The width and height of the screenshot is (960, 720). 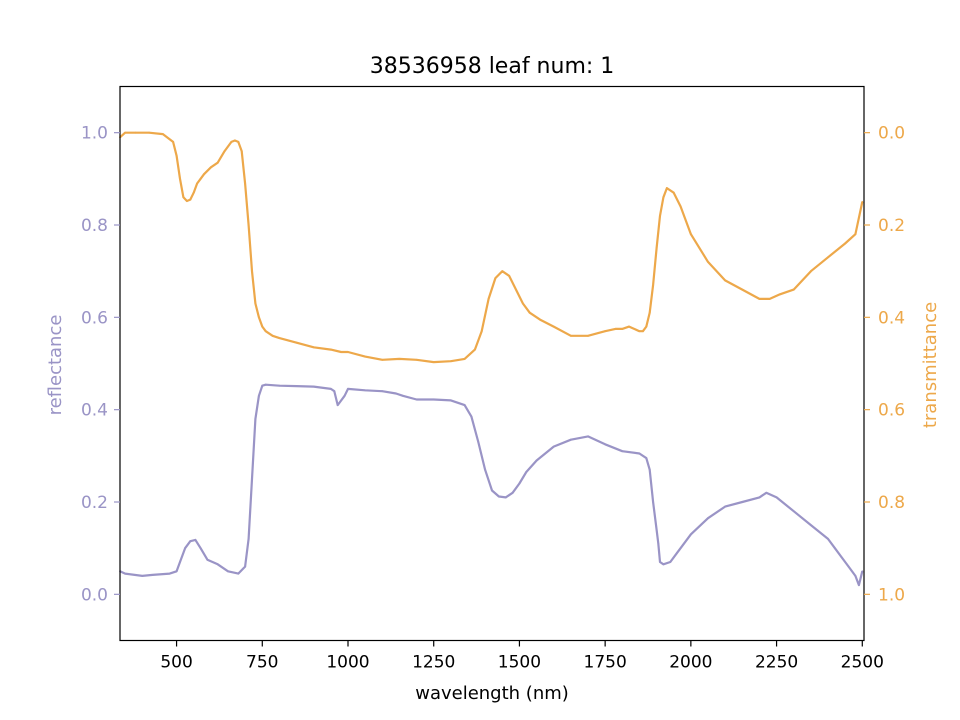 What do you see at coordinates (891, 318) in the screenshot?
I see `y-right-tick-label: 0.4` at bounding box center [891, 318].